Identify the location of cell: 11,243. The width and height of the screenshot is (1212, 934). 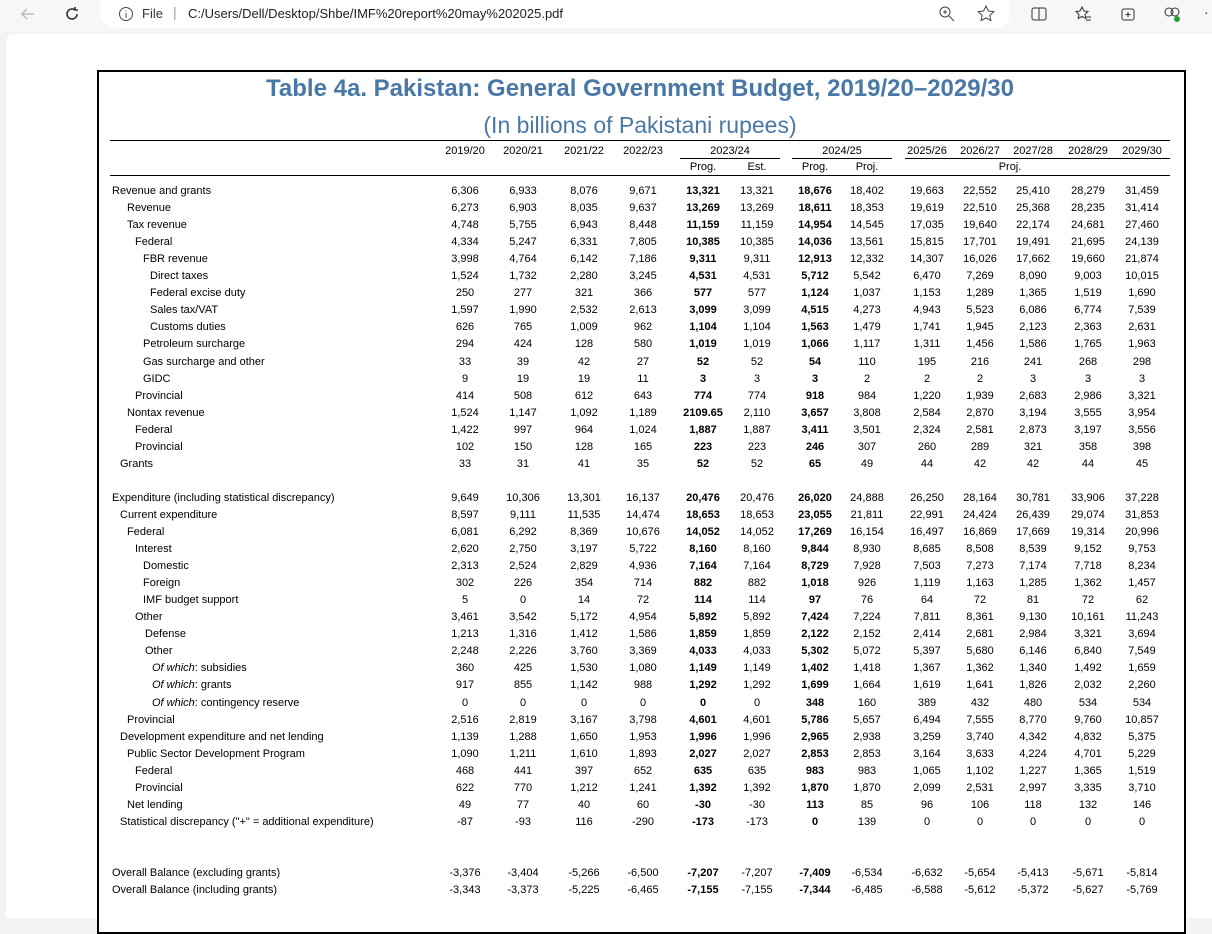
(1142, 617).